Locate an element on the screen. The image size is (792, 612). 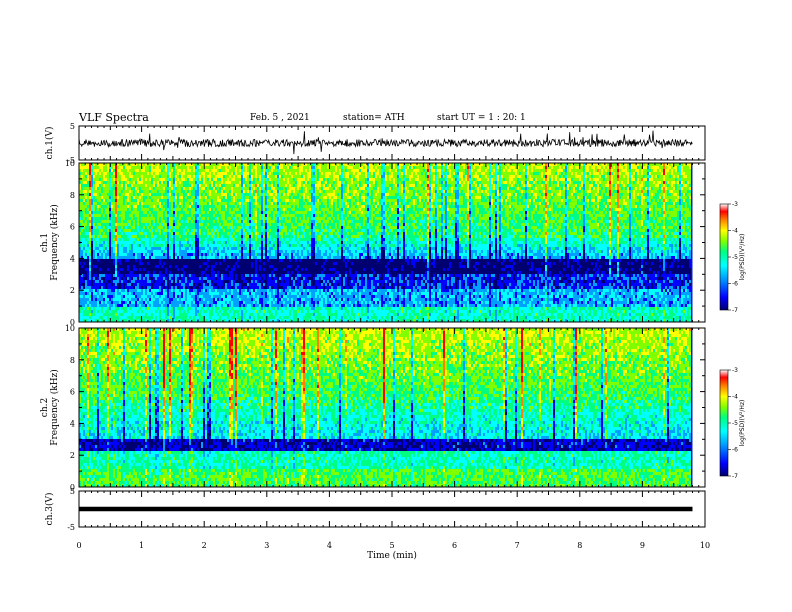
ch2-spectrogram-ytick-label: 4 is located at coordinates (72, 423).